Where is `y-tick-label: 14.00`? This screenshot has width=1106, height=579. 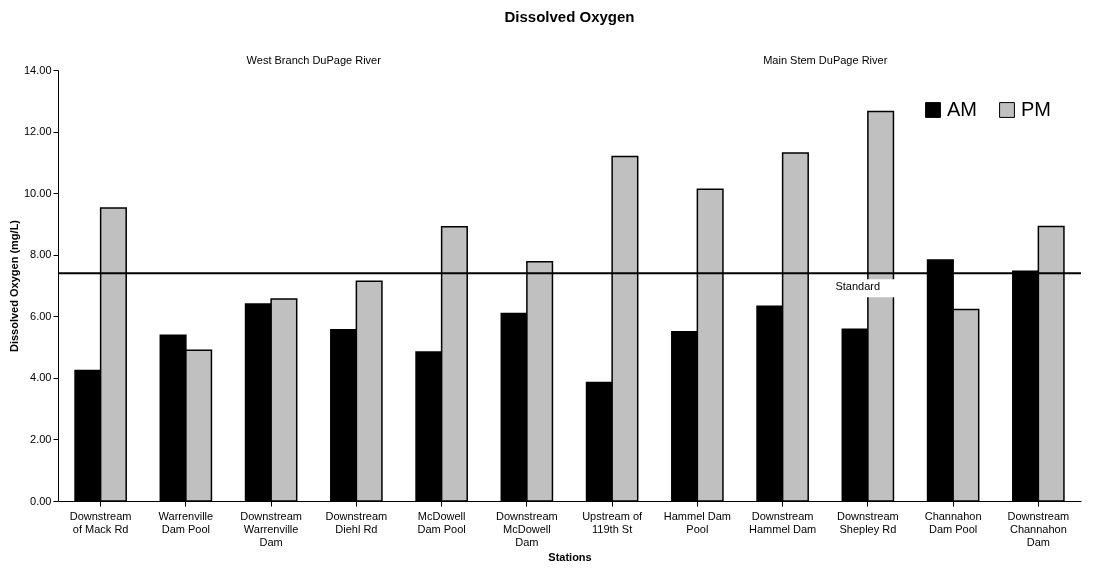 y-tick-label: 14.00 is located at coordinates (37, 69).